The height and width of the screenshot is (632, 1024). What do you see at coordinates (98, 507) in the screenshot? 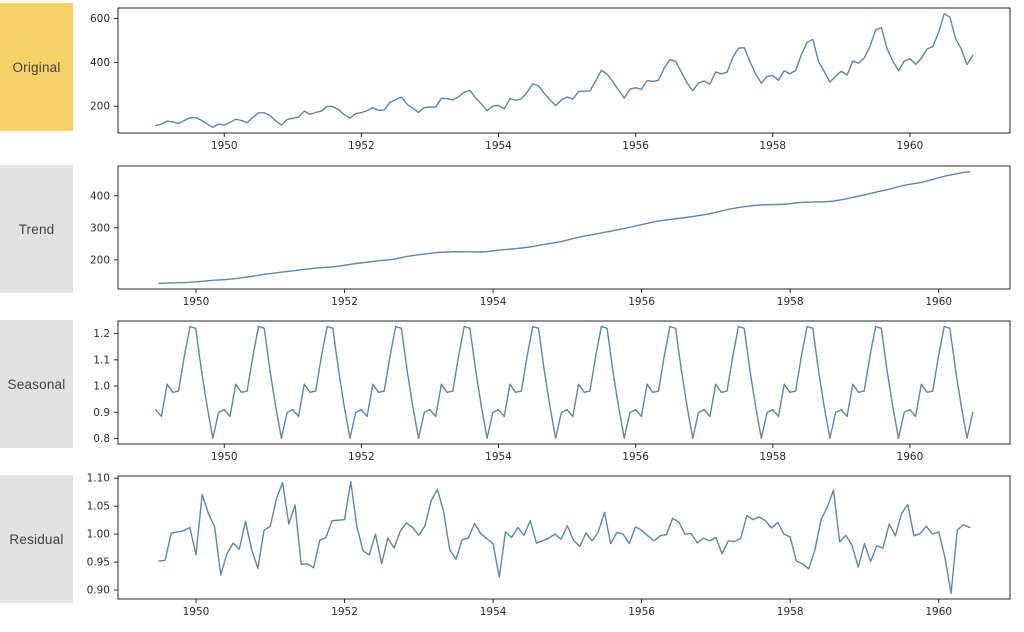
I see `y-tick-label: 1.05` at bounding box center [98, 507].